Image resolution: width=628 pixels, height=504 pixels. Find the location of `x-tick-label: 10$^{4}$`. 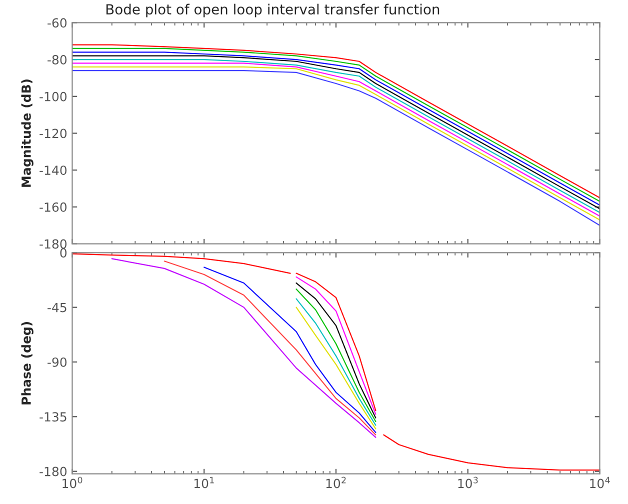

x-tick-label: 10$^{4}$ is located at coordinates (600, 482).